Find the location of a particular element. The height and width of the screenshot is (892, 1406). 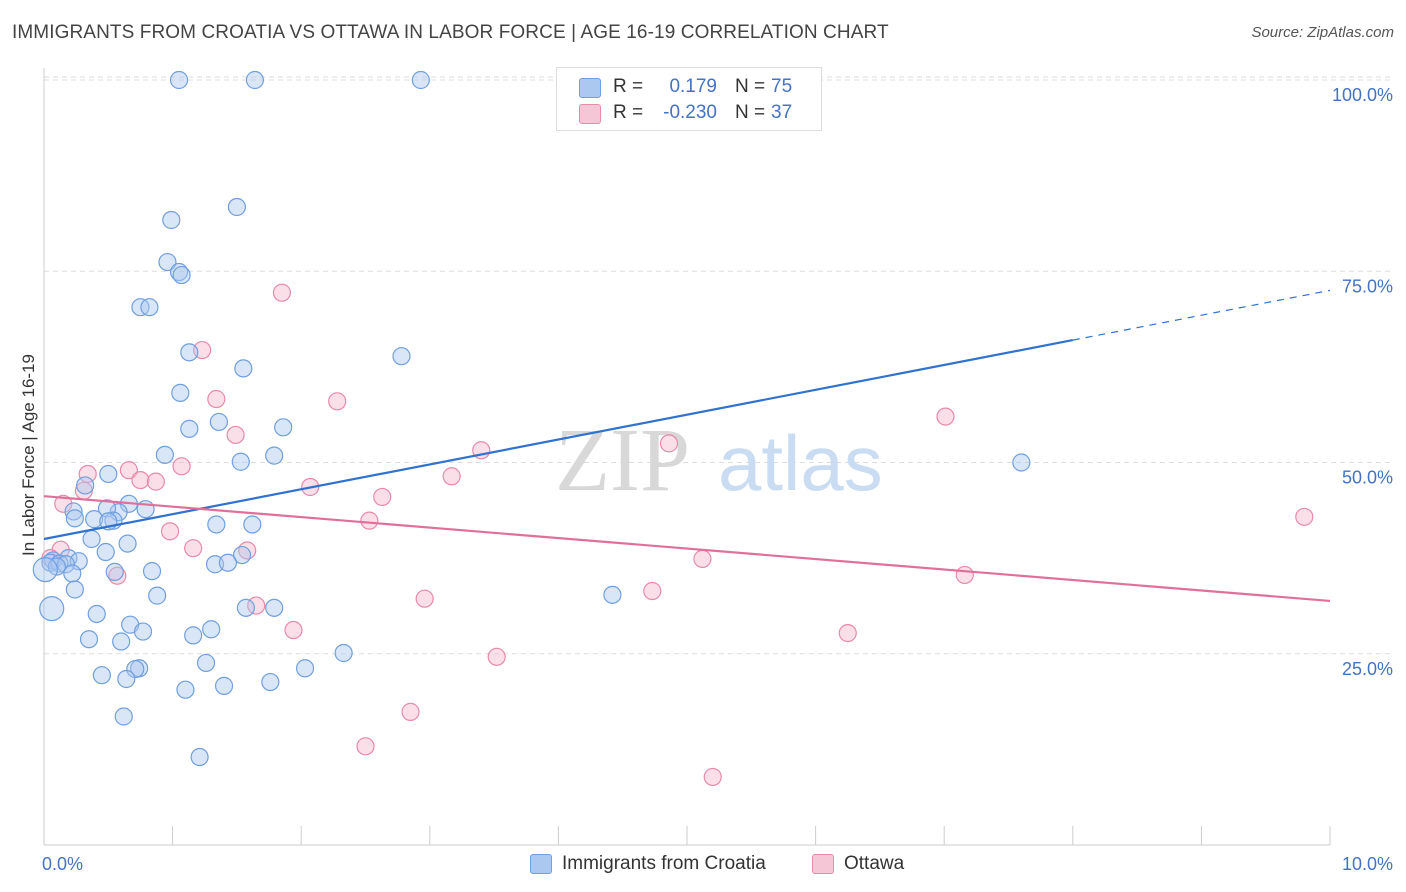

y-tick-label: 75.0% is located at coordinates (1367, 286).